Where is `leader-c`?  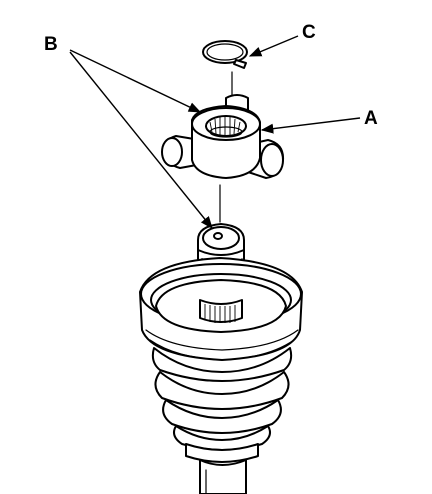 leader-c is located at coordinates (273, 46).